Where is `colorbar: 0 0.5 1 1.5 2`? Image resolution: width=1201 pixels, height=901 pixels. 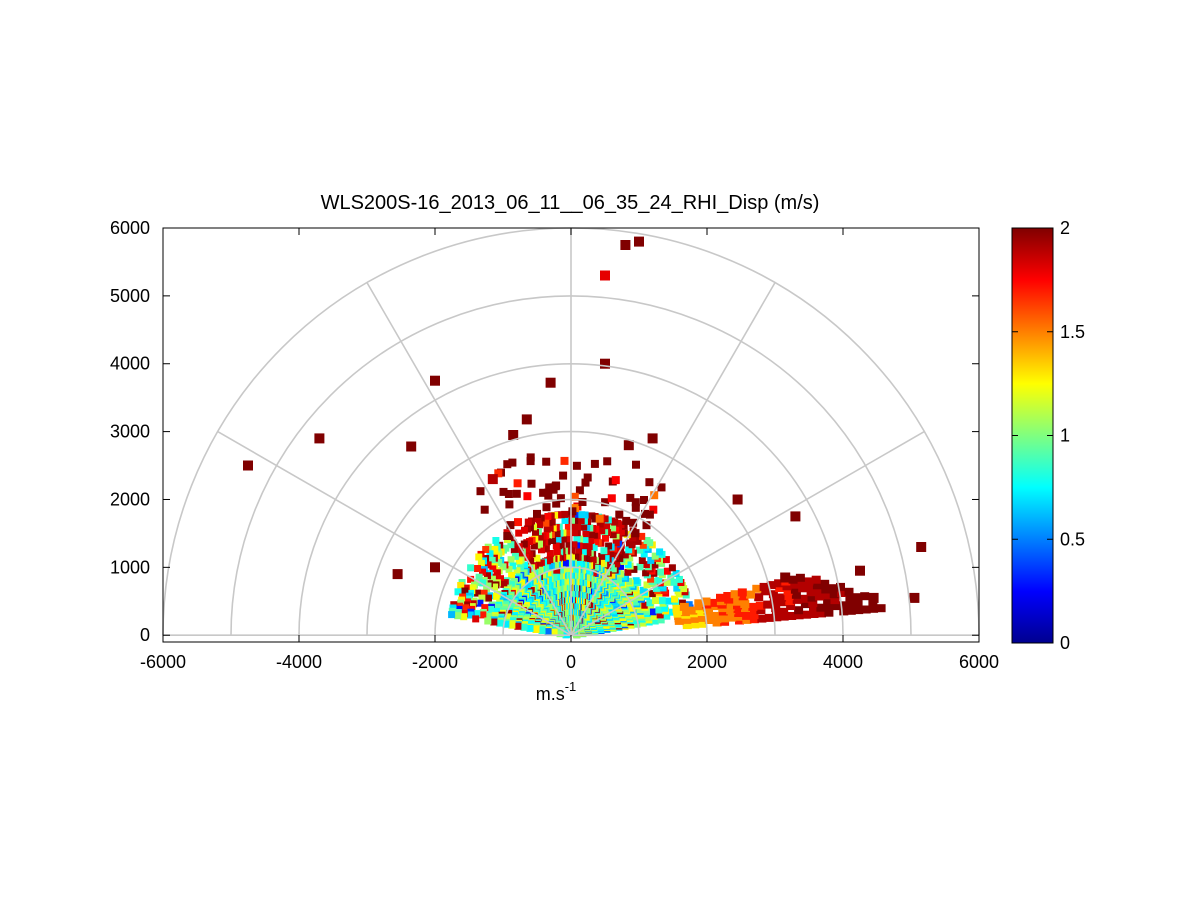 colorbar: 0 0.5 1 1.5 2 is located at coordinates (1048, 435).